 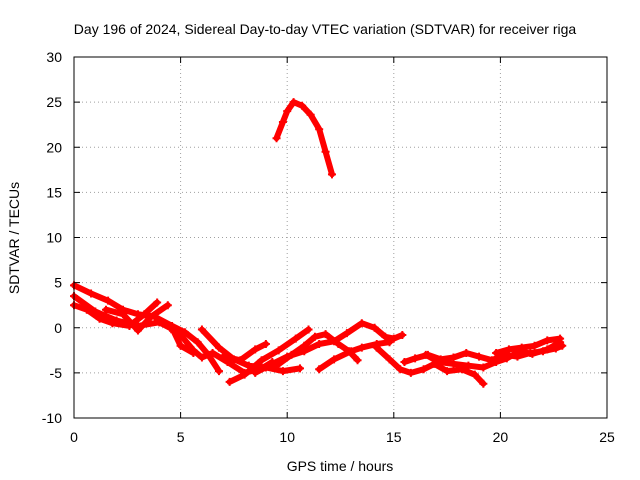 What do you see at coordinates (54, 238) in the screenshot?
I see `y-tick-label: 10` at bounding box center [54, 238].